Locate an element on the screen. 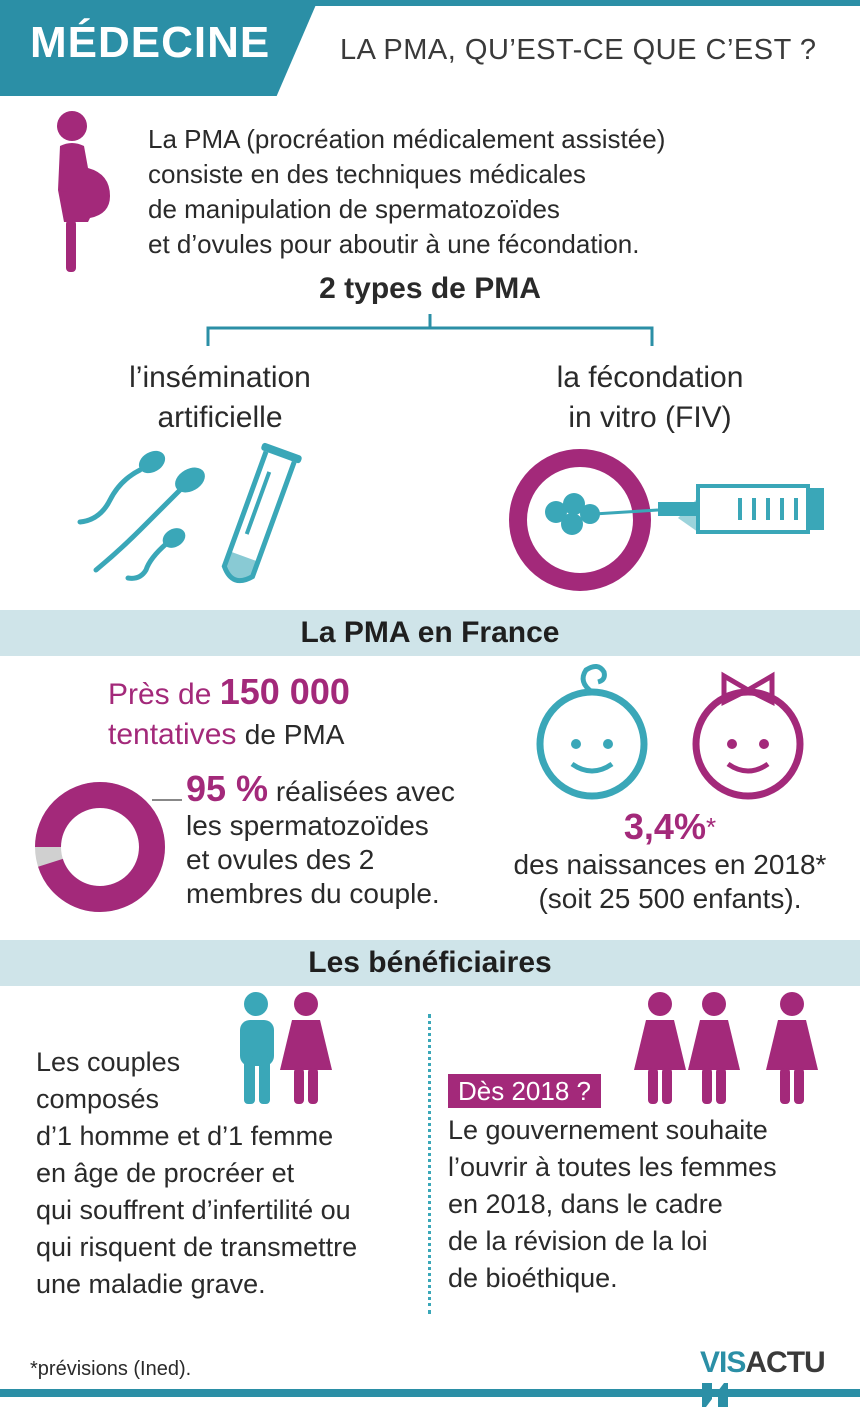 This screenshot has height=1414, width=860. types-bracket is located at coordinates (430, 330).